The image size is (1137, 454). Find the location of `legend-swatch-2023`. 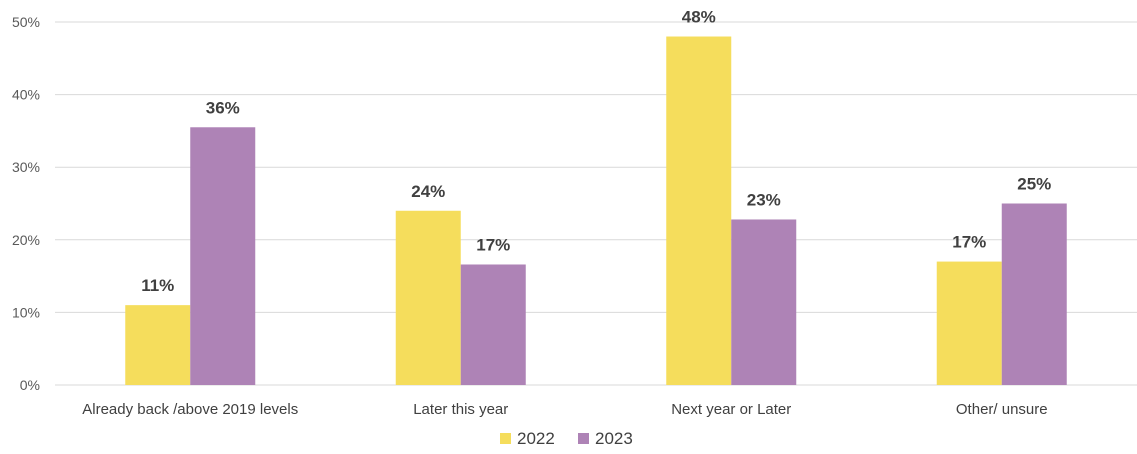

legend-swatch-2023 is located at coordinates (583, 438).